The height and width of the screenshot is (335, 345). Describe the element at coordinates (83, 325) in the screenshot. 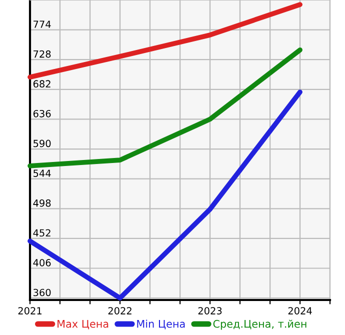

I see `legend-label: Max Цена` at that location.